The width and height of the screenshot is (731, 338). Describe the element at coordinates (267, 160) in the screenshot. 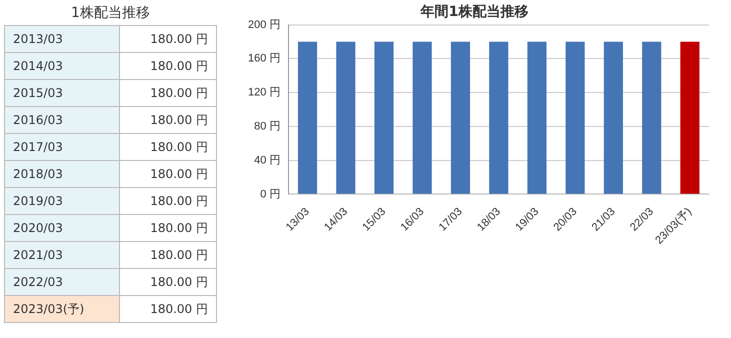

I see `y-tick-label: 40 円` at that location.